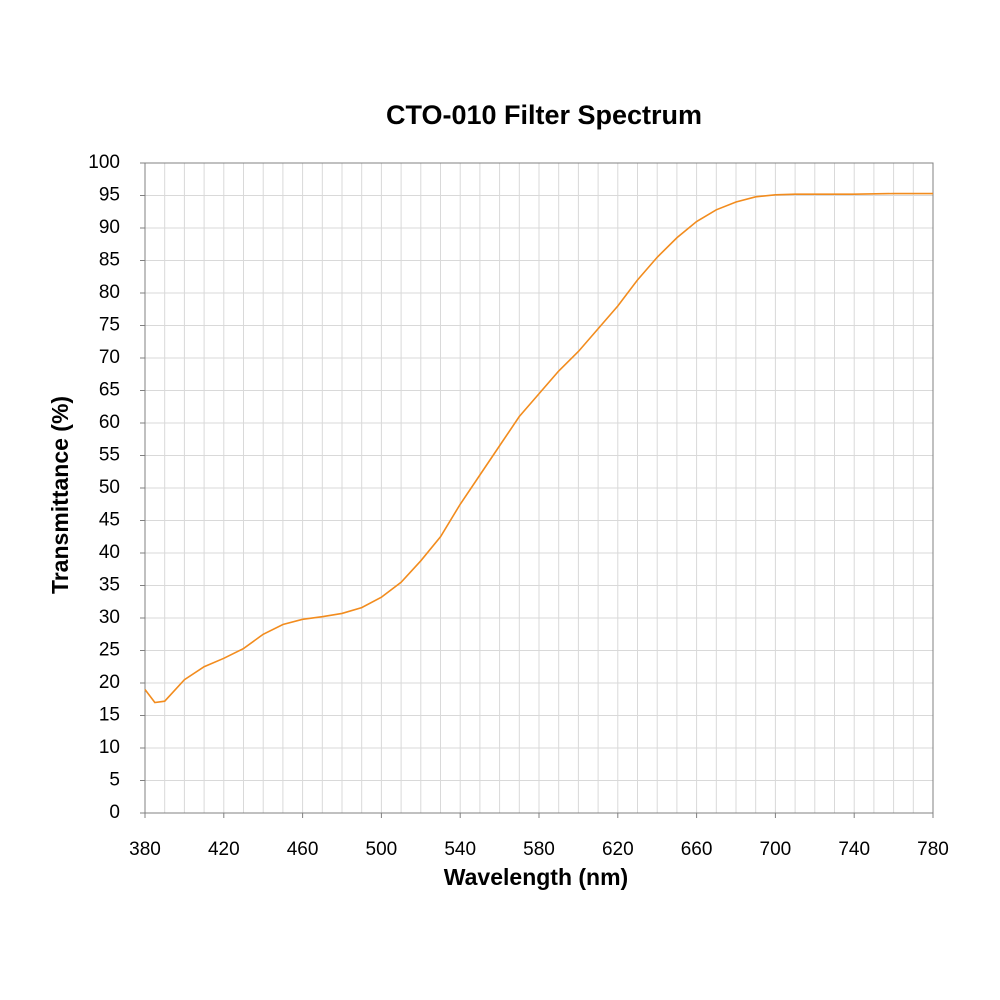  I want to click on y-tick-label: 55, so click(109, 455).